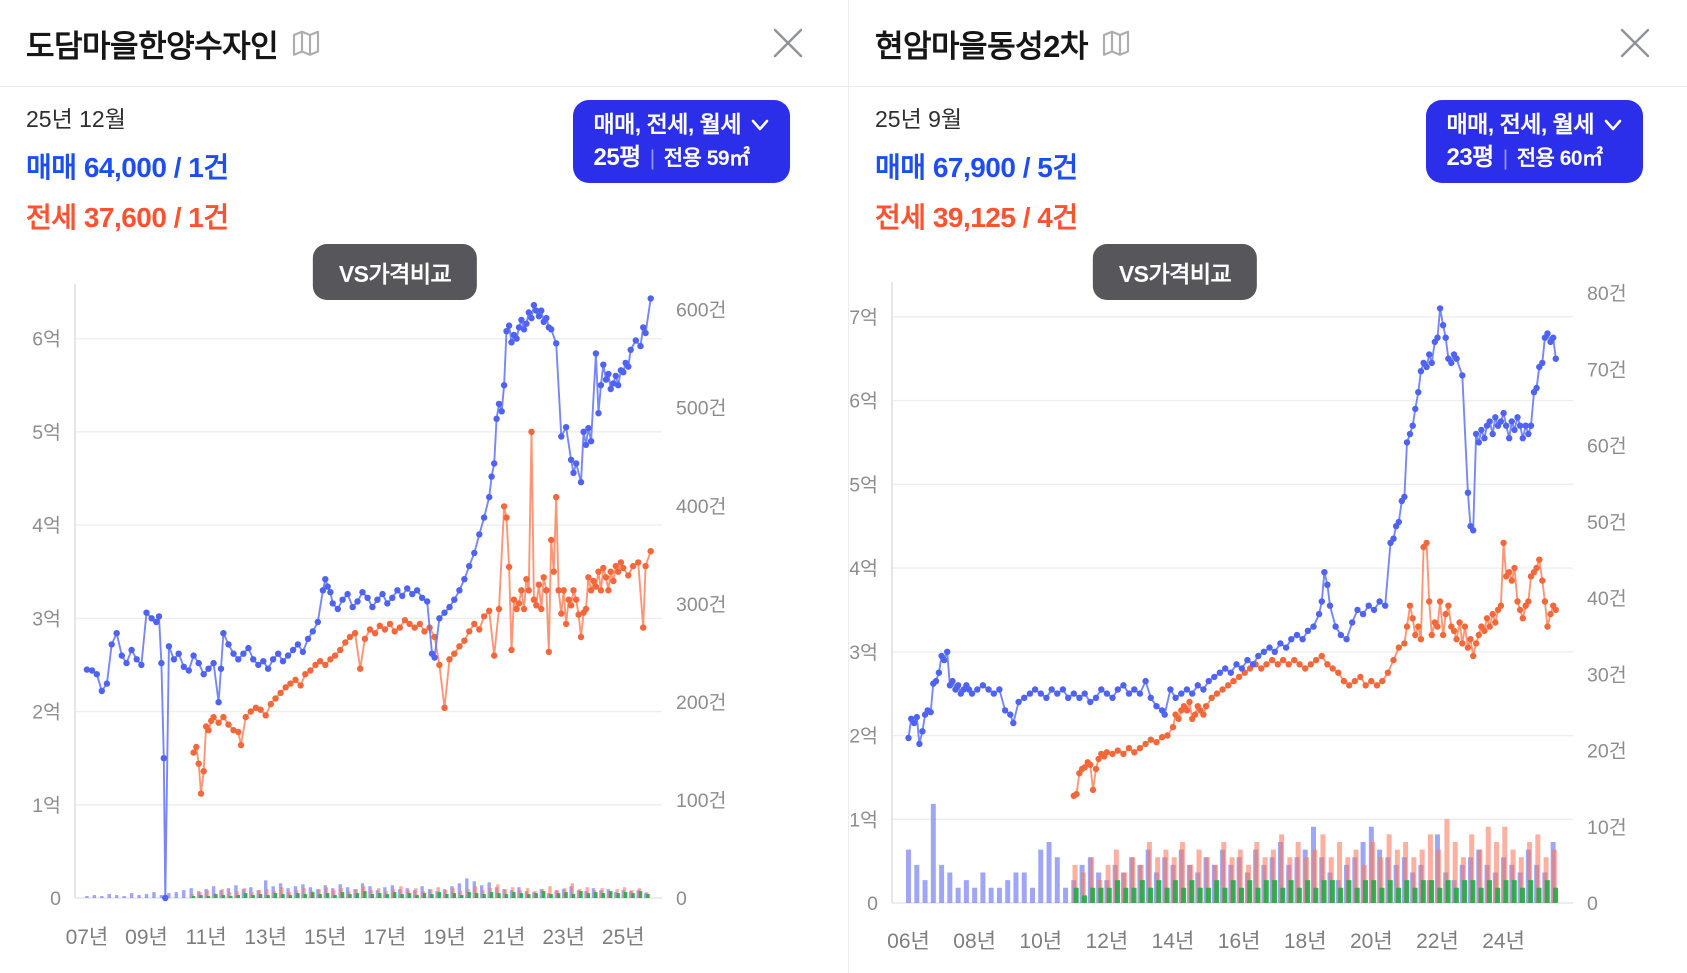 This screenshot has height=973, width=1687. Describe the element at coordinates (1005, 167) in the screenshot. I see `sale-value: 67,900 / 5건` at that location.